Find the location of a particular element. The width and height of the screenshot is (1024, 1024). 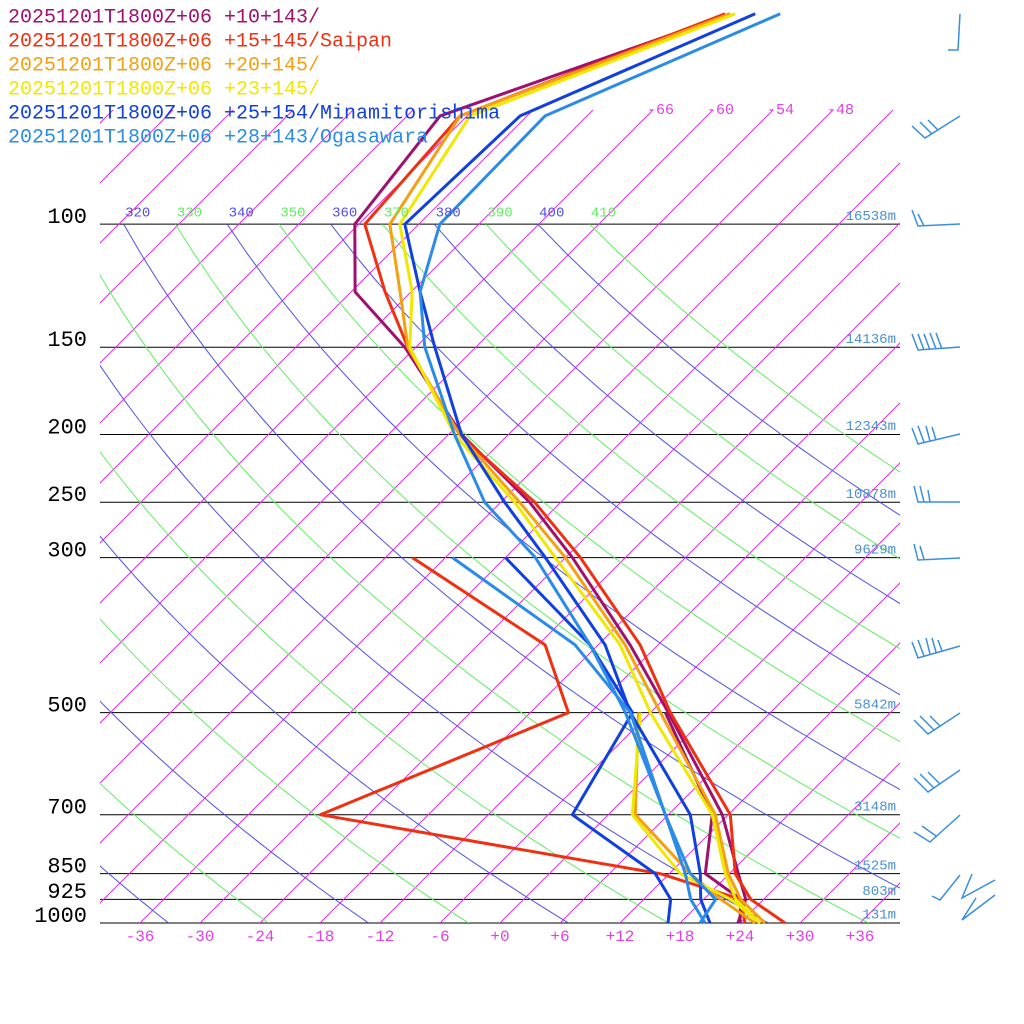

height-label: 10878m is located at coordinates (871, 495).